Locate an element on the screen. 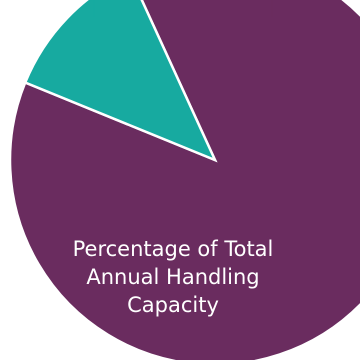 The height and width of the screenshot is (360, 360). chart-title-line-1: Percentage of Total is located at coordinates (173, 249).